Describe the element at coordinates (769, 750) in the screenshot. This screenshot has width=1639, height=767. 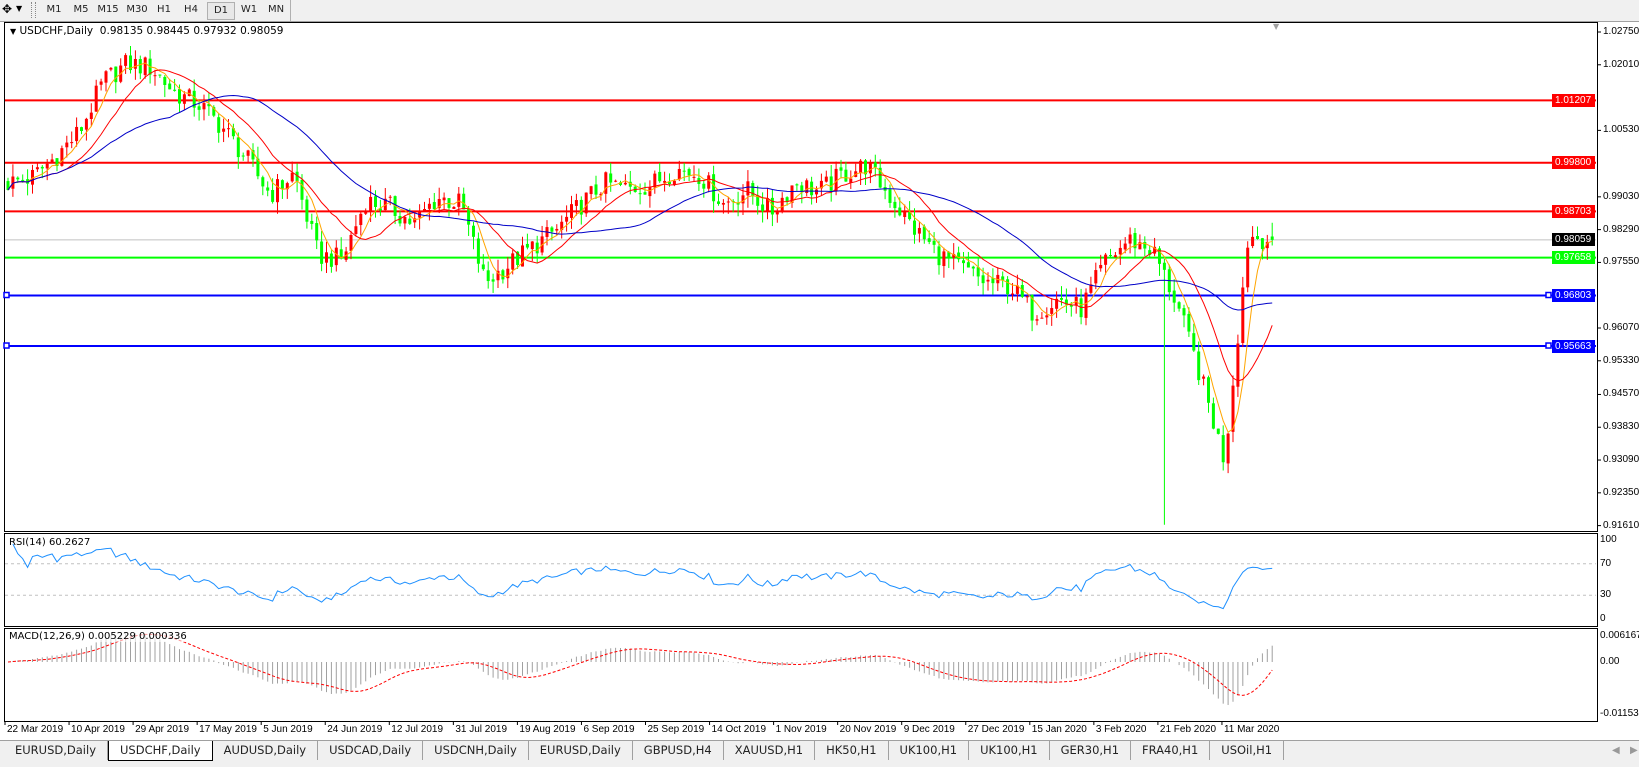
I see `chart-tab: XAUUSD,H1` at that location.